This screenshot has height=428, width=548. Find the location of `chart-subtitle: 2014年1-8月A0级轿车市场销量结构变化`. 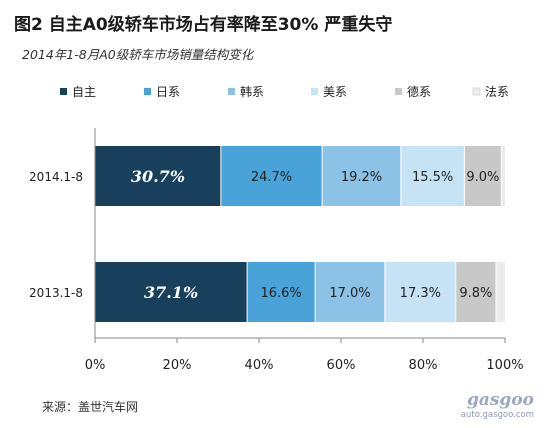

chart-subtitle: 2014年1-8月A0级轿车市场销量结构变化 is located at coordinates (138, 54).